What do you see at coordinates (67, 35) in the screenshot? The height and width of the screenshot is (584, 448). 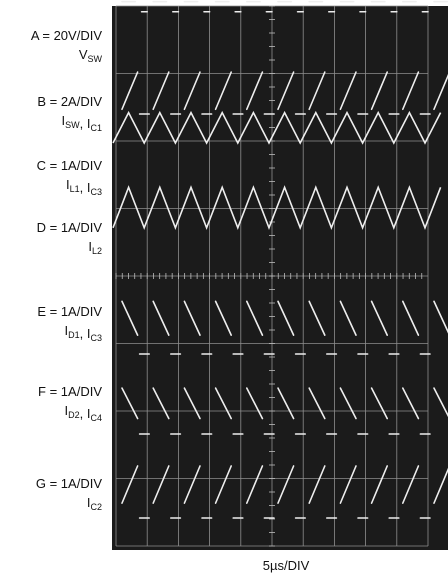 I see `channel-scale-label: A = 20V/DIV` at bounding box center [67, 35].